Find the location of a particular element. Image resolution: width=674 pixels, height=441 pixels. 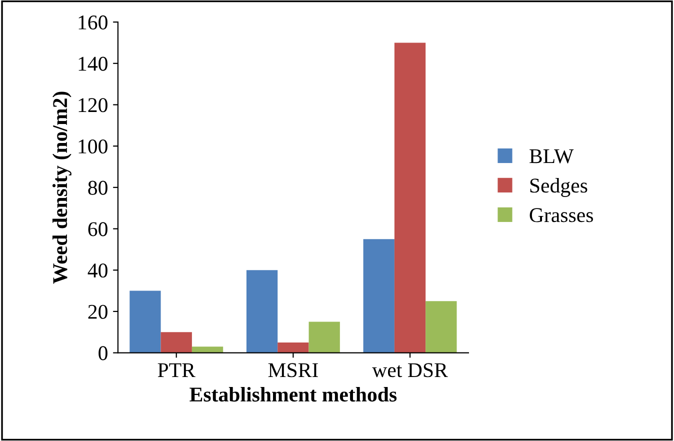

legend-label: Grasses is located at coordinates (561, 215).